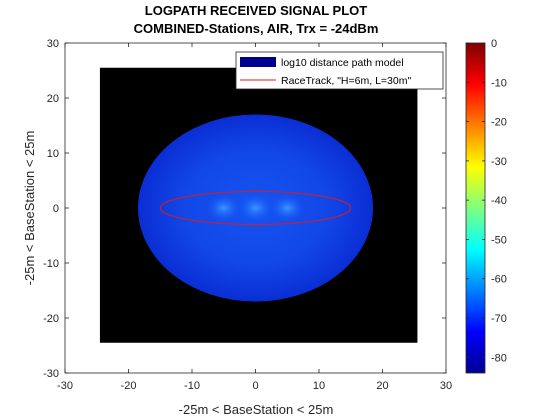 The width and height of the screenshot is (560, 420). I want to click on y-tick-label: -20, so click(51, 319).